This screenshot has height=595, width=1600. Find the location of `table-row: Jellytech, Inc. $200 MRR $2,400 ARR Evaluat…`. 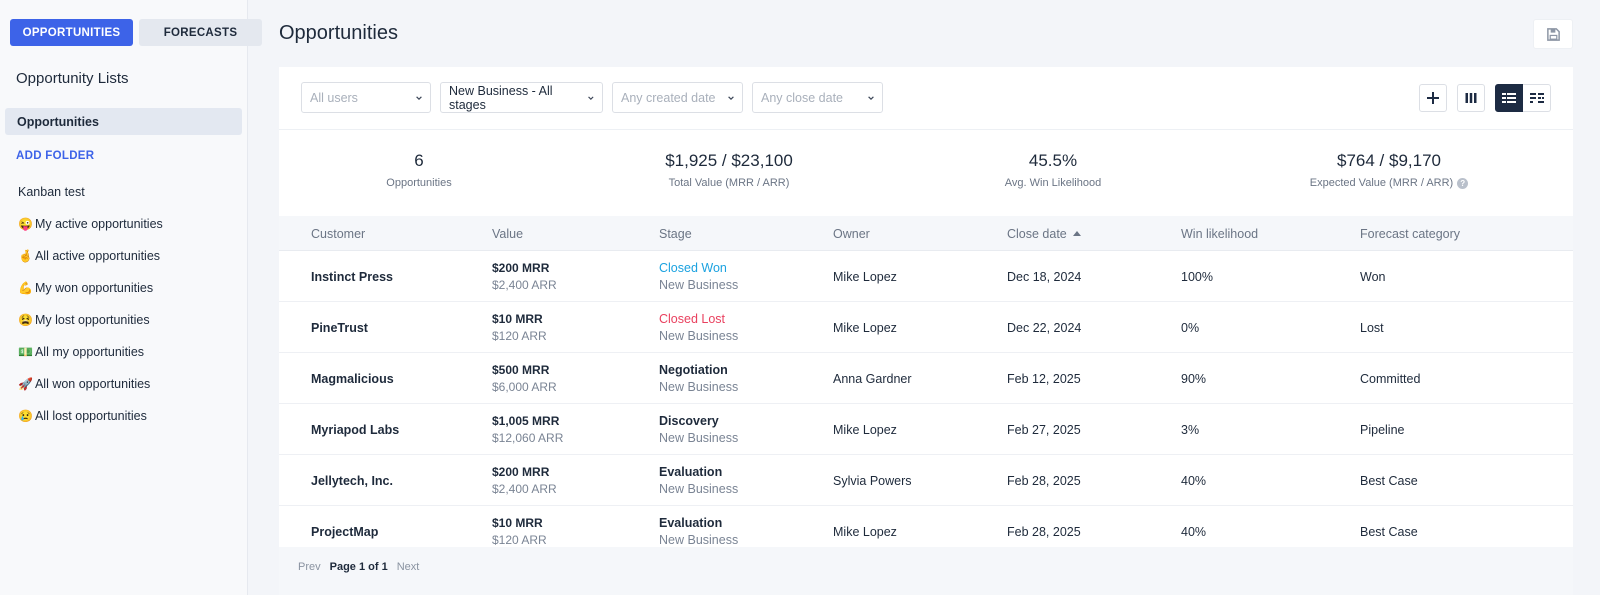

table-row: Jellytech, Inc. $200 MRR $2,400 ARR Evaluat… is located at coordinates (926, 480).